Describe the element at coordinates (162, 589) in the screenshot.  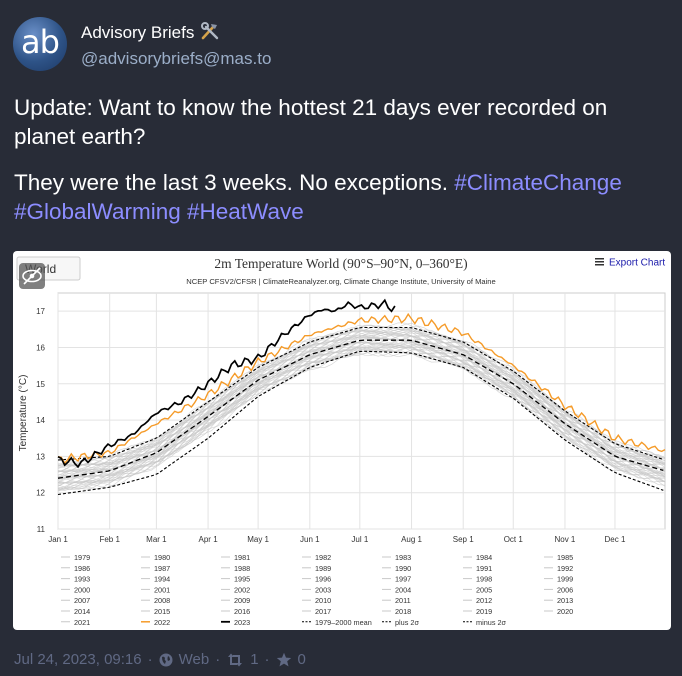
I see `legend-item-label: 2001` at that location.